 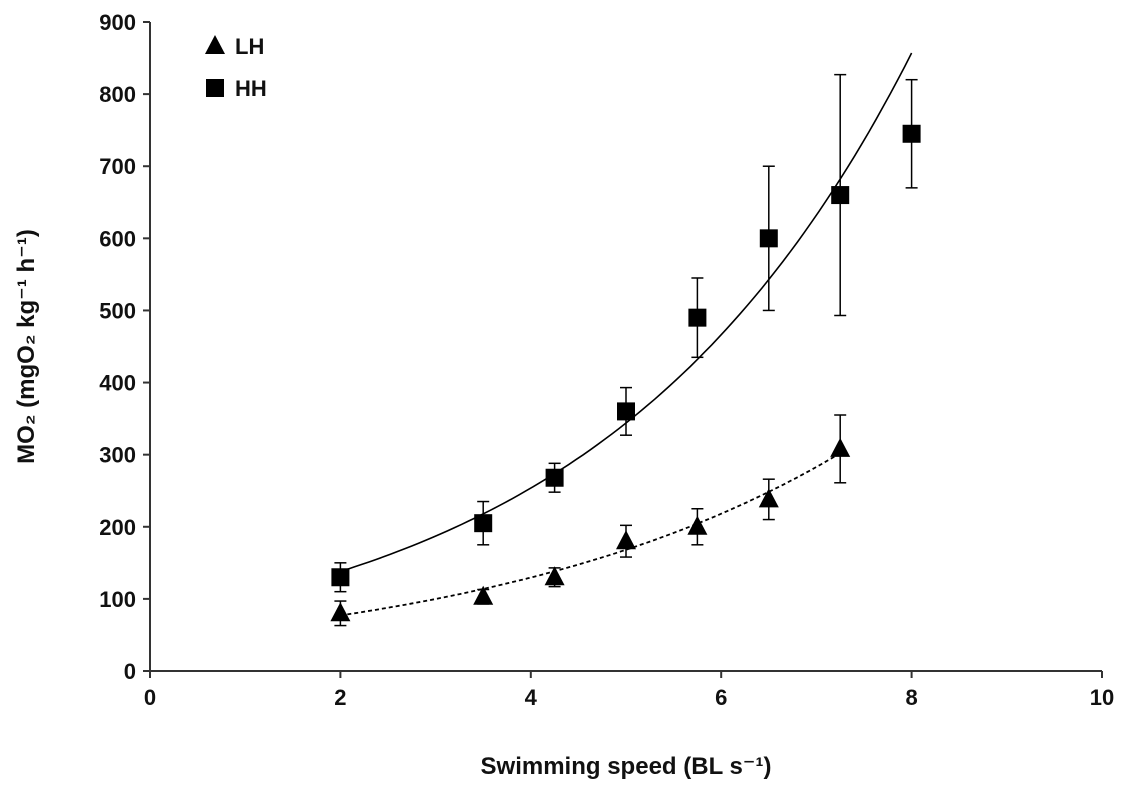 What do you see at coordinates (117, 94) in the screenshot?
I see `y-tick-label: 800` at bounding box center [117, 94].